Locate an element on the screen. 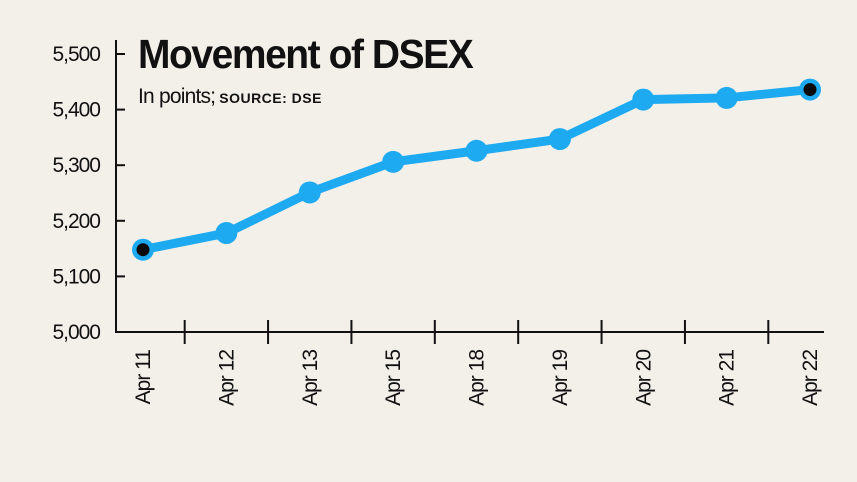 The height and width of the screenshot is (482, 857). y-tick-label: 5,000 is located at coordinates (76, 332).